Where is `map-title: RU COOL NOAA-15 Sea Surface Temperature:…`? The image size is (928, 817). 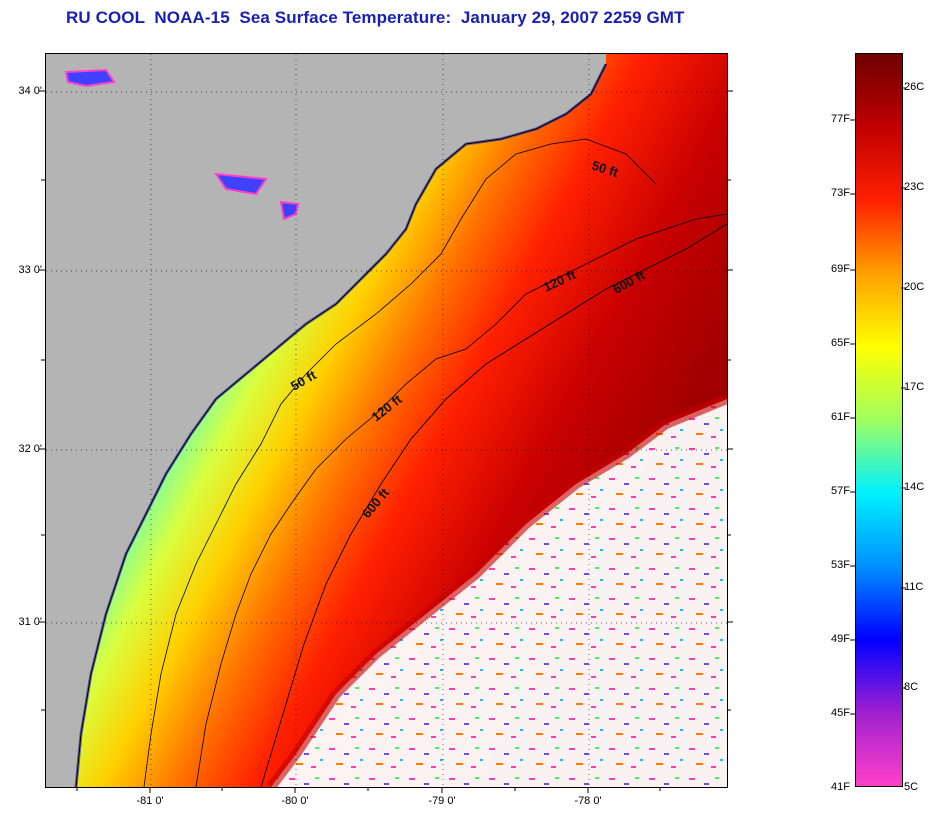
map-title: RU COOL NOAA-15 Sea Surface Temperature:… is located at coordinates (375, 17).